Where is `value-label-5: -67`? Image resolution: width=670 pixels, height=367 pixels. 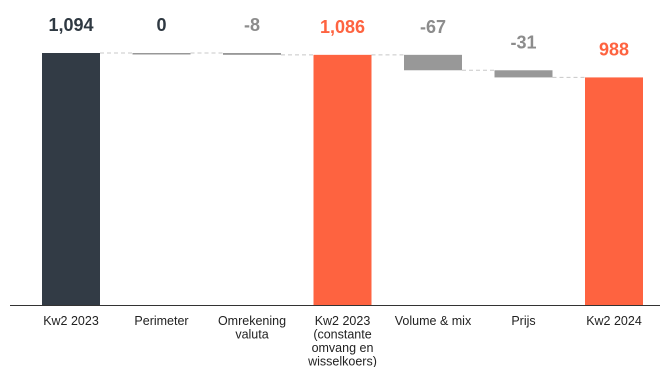 value-label-5: -67 is located at coordinates (433, 27).